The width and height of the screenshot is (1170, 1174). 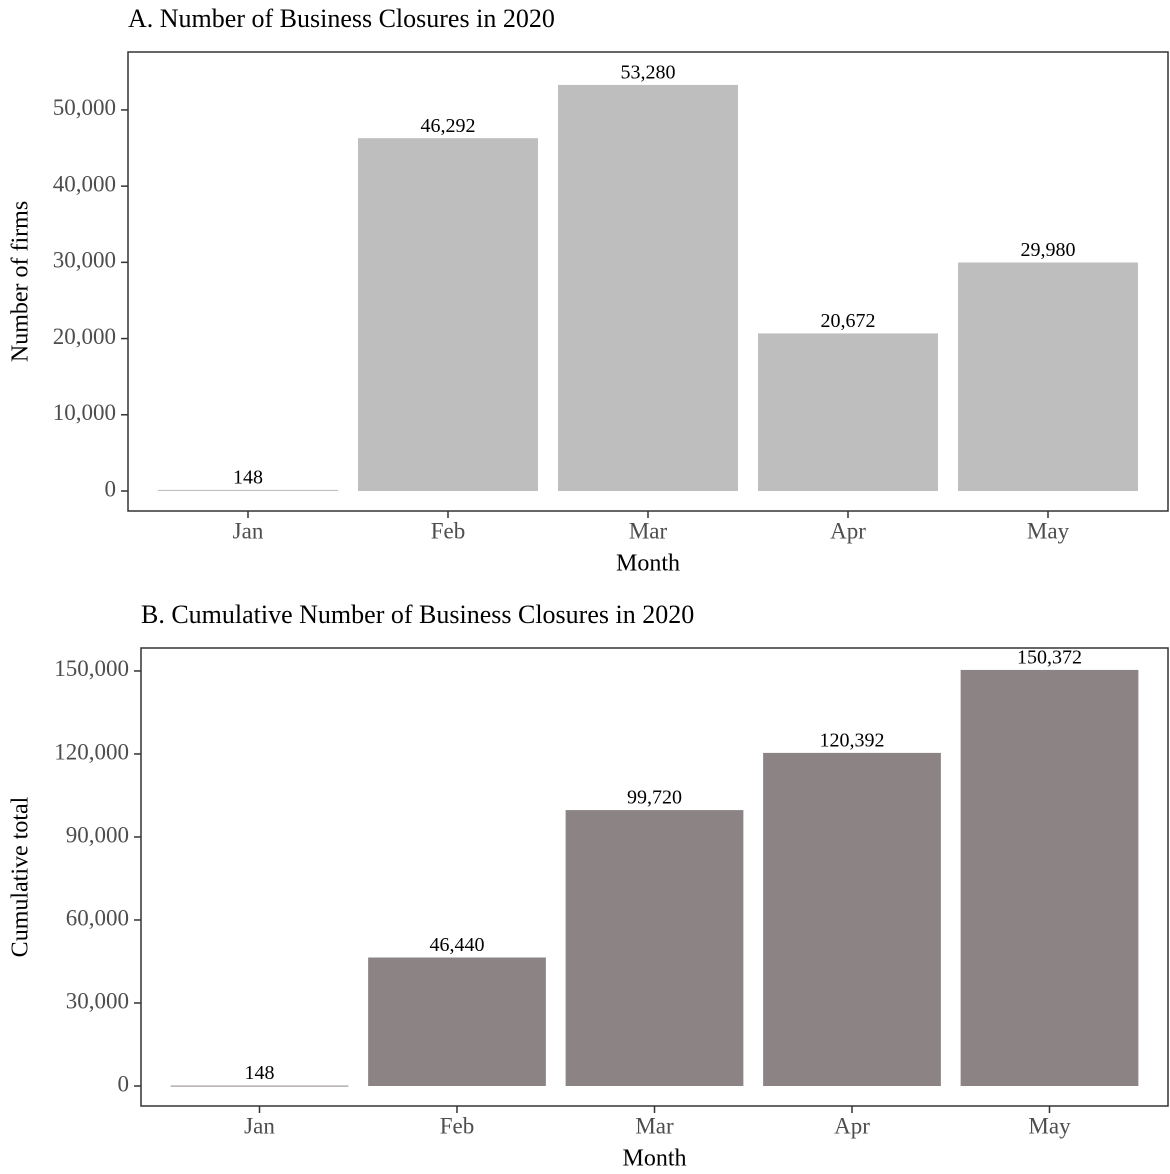 I want to click on value-label: 53,280, so click(x=648, y=73).